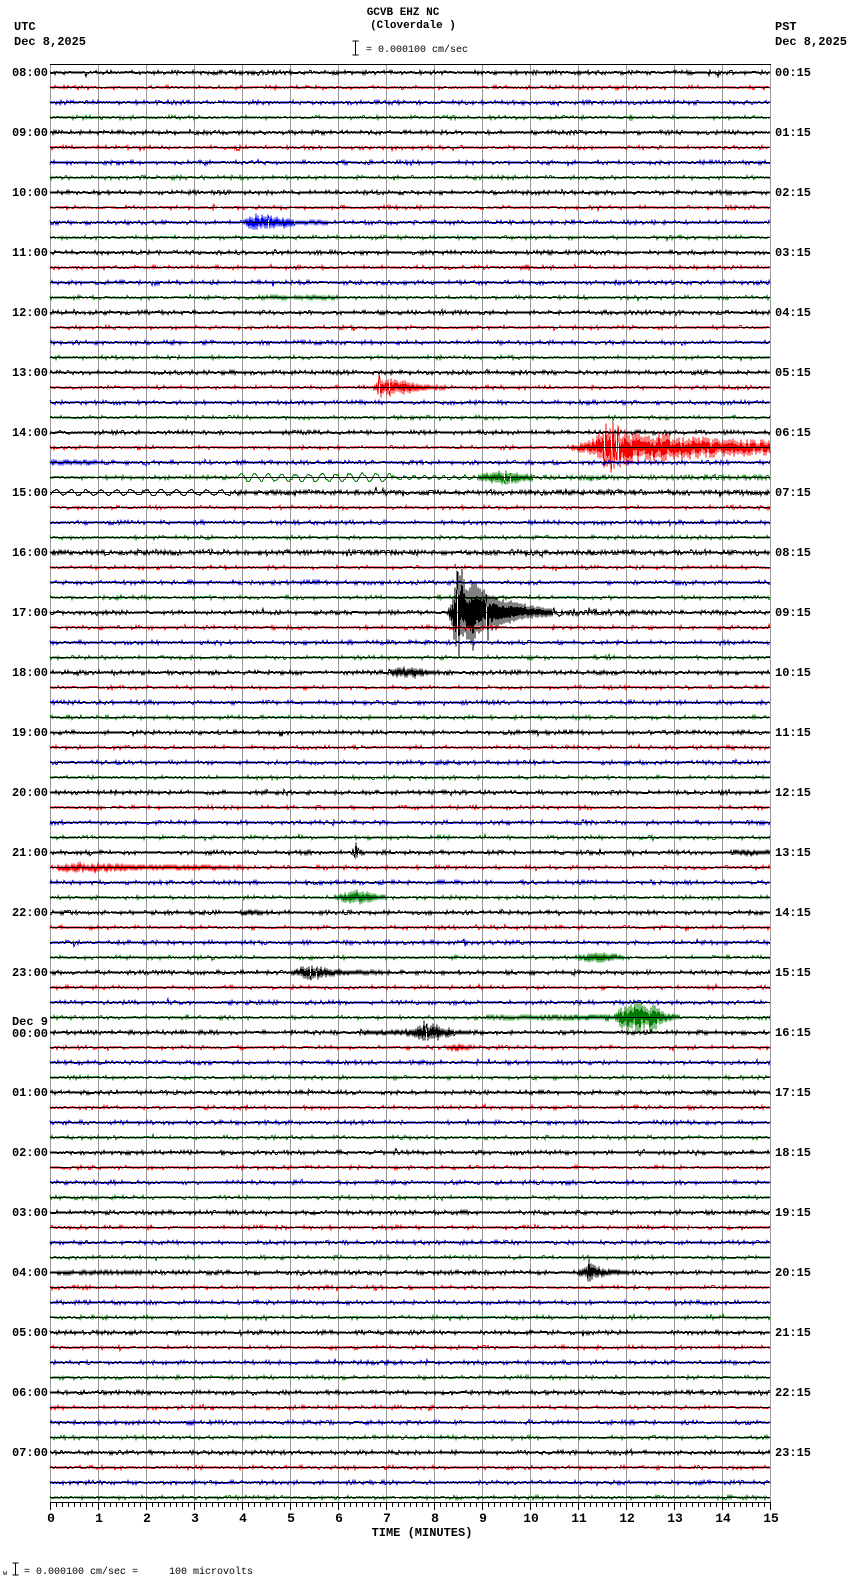 The width and height of the screenshot is (850, 1589). I want to click on svg-text: 00:00, so click(30, 1034).